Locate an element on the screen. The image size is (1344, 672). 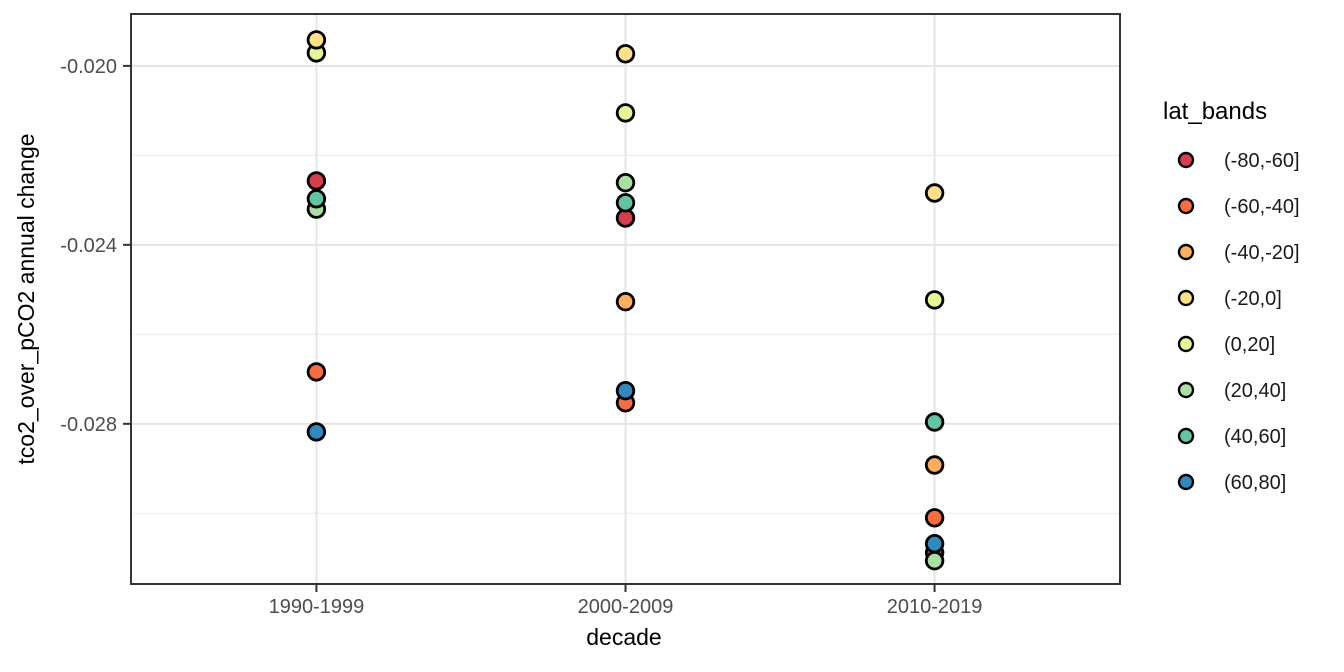
legend-item: (-40,-20] is located at coordinates (1238, 253).